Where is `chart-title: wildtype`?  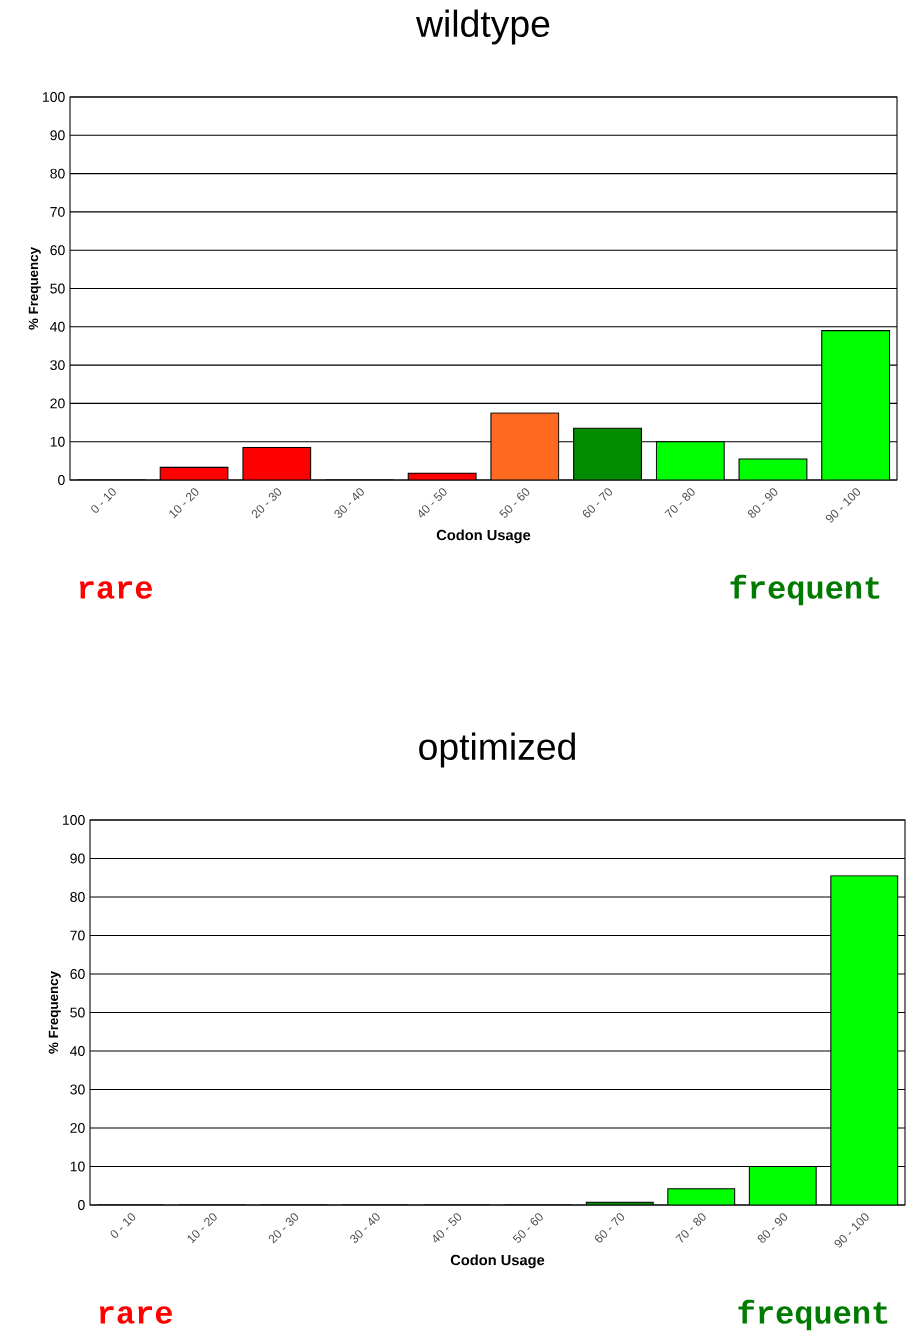 chart-title: wildtype is located at coordinates (483, 27).